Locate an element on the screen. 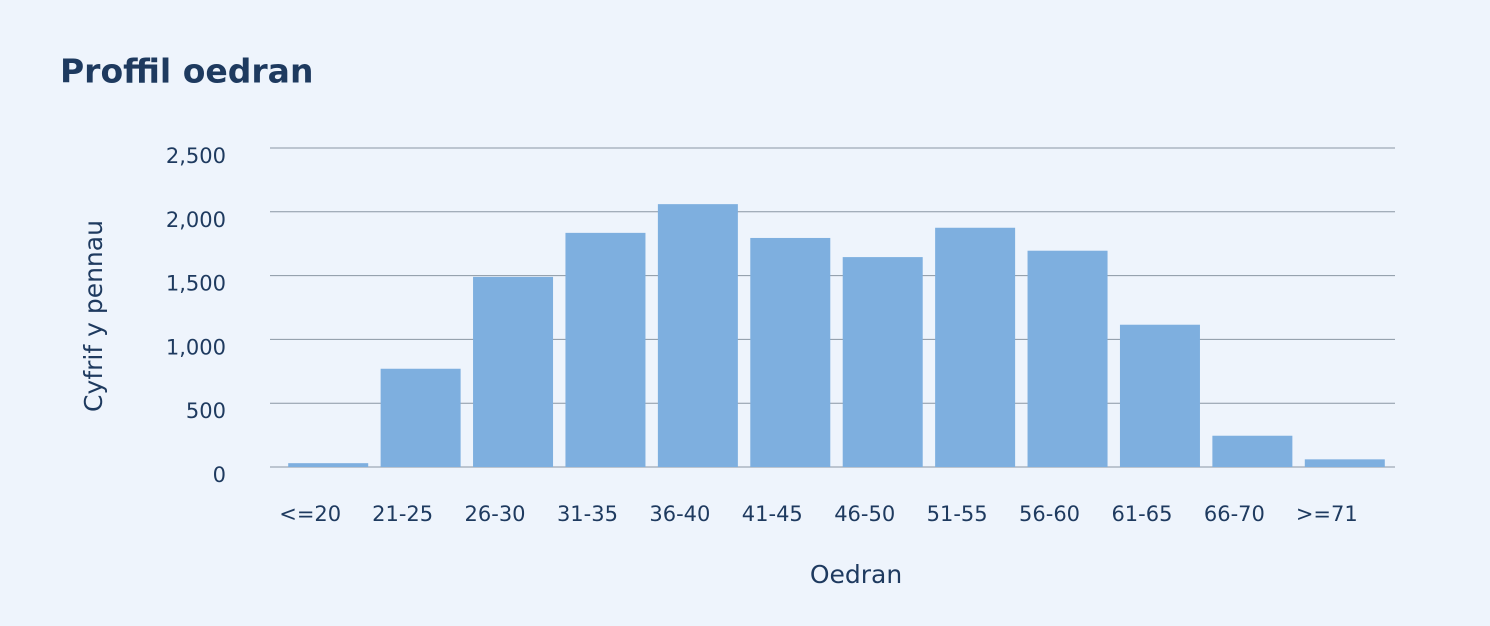 The width and height of the screenshot is (1490, 626). x-tick-label: 26-30 is located at coordinates (495, 514).